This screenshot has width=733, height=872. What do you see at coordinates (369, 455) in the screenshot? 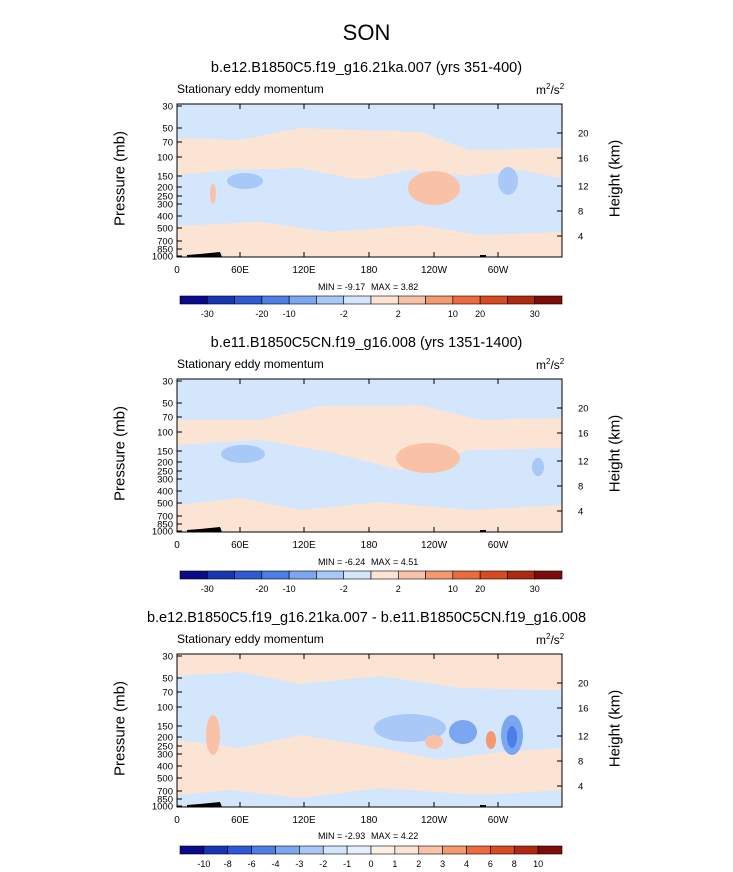
I see `panel-2-field` at bounding box center [369, 455].